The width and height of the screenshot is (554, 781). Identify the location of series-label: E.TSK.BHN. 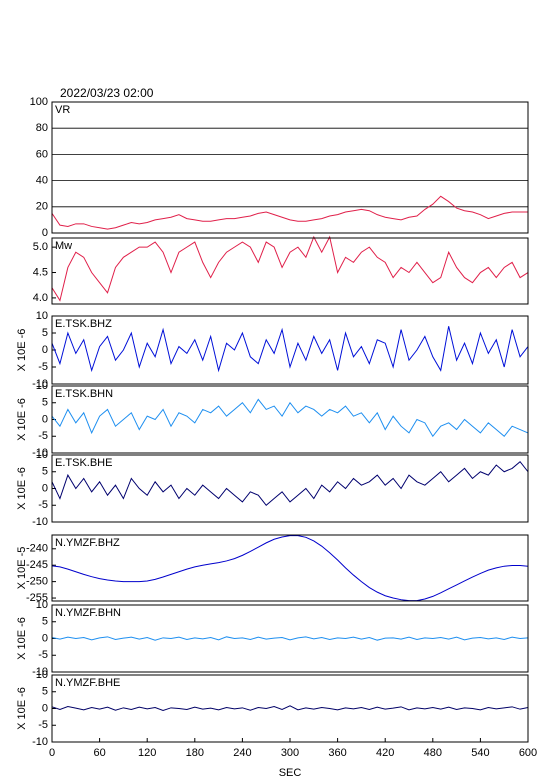
(84, 394).